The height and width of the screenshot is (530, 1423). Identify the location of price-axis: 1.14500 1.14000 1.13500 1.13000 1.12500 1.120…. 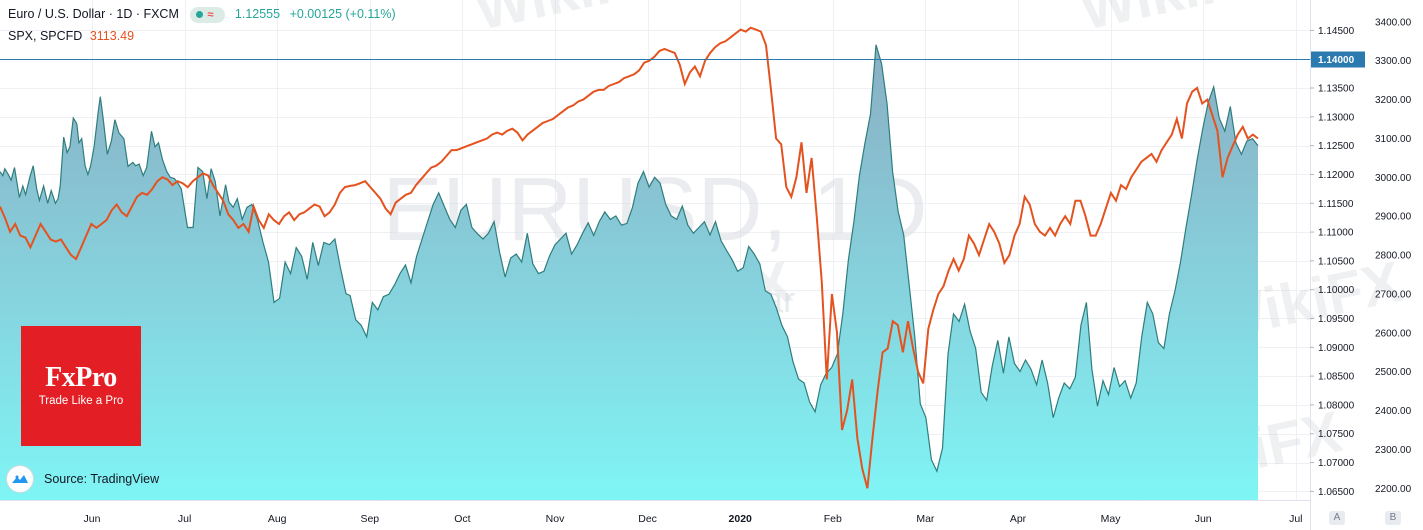
(1361, 257).